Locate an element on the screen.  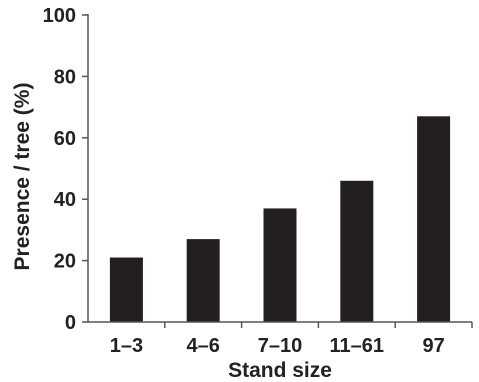
x-tick-label: 4–6 is located at coordinates (203, 346).